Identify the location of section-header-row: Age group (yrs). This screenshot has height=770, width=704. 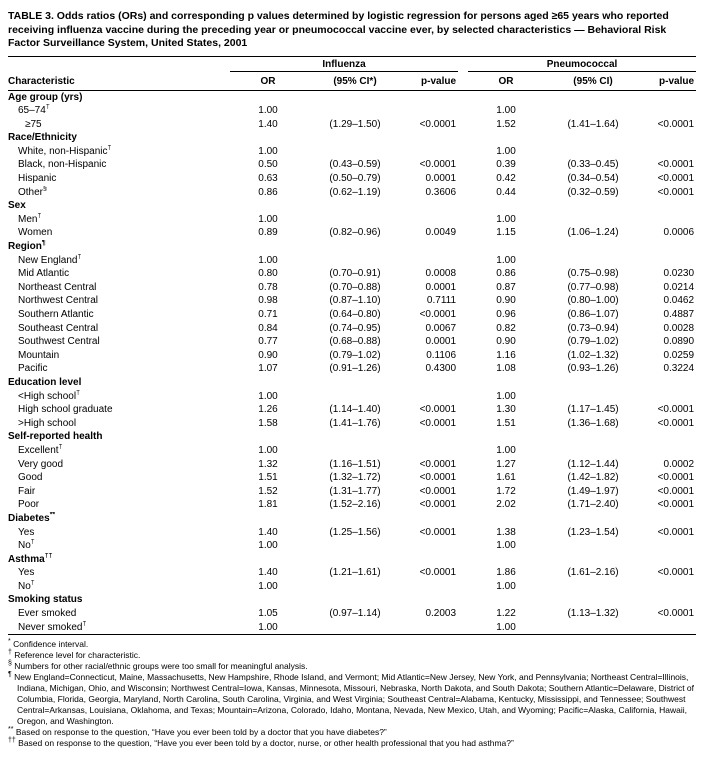
(352, 97).